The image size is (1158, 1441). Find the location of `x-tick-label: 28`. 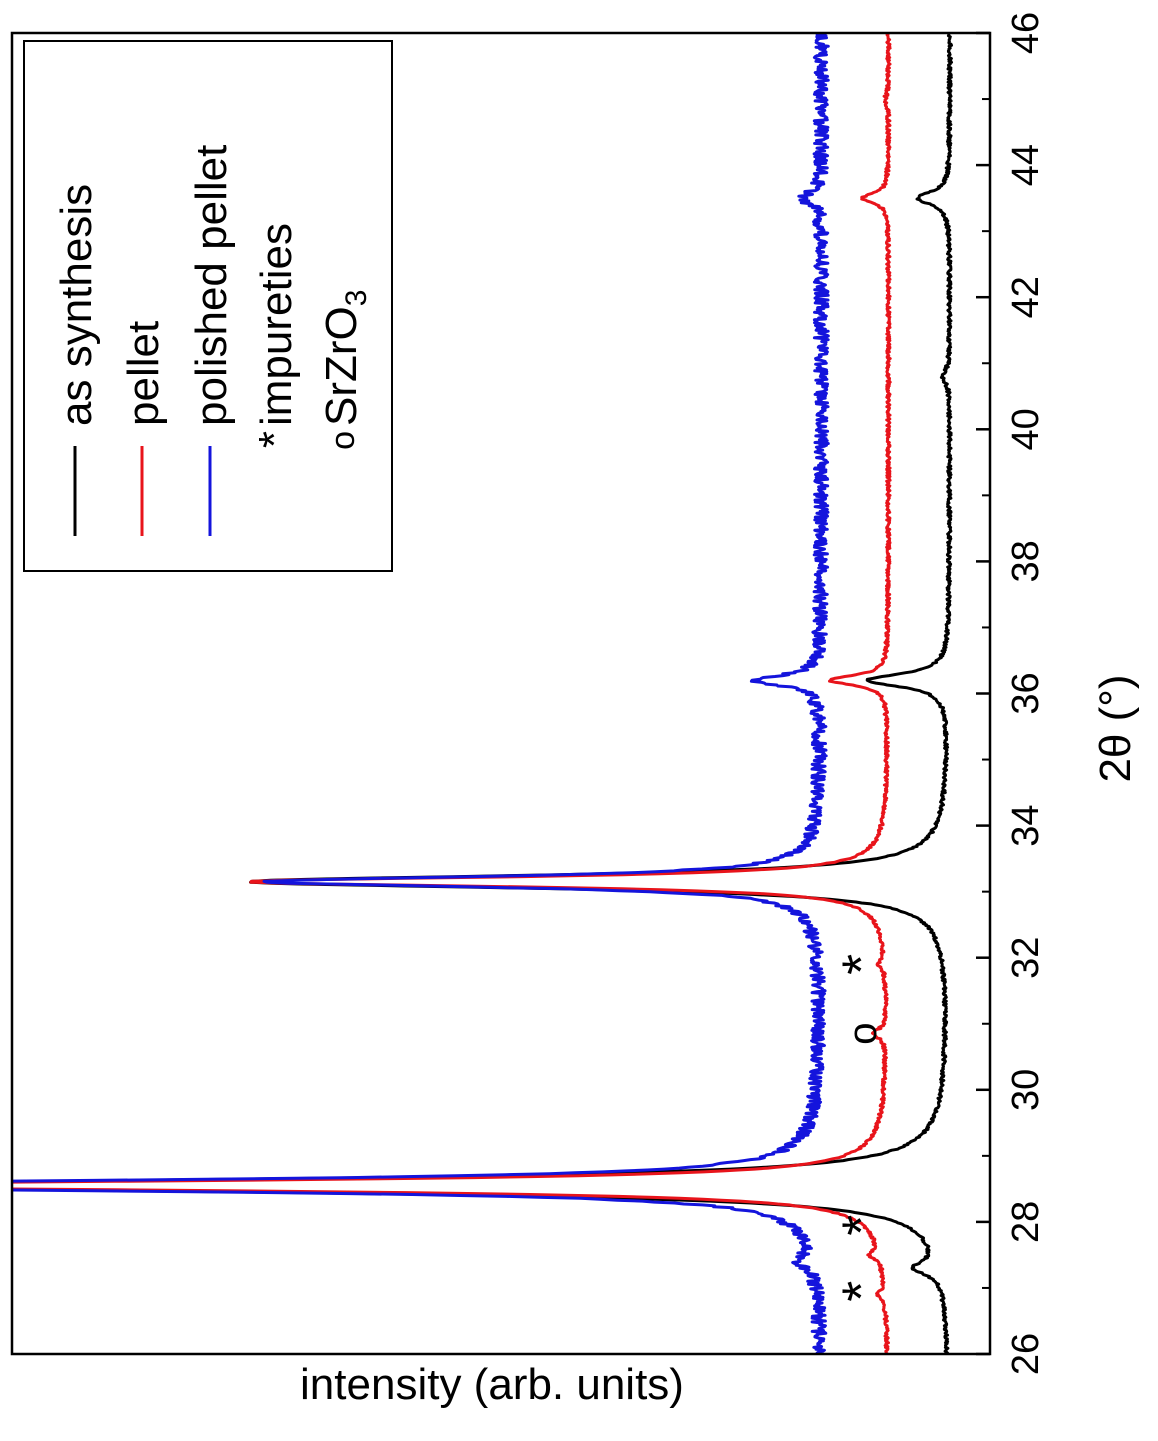

x-tick-label: 28 is located at coordinates (1026, 1222).